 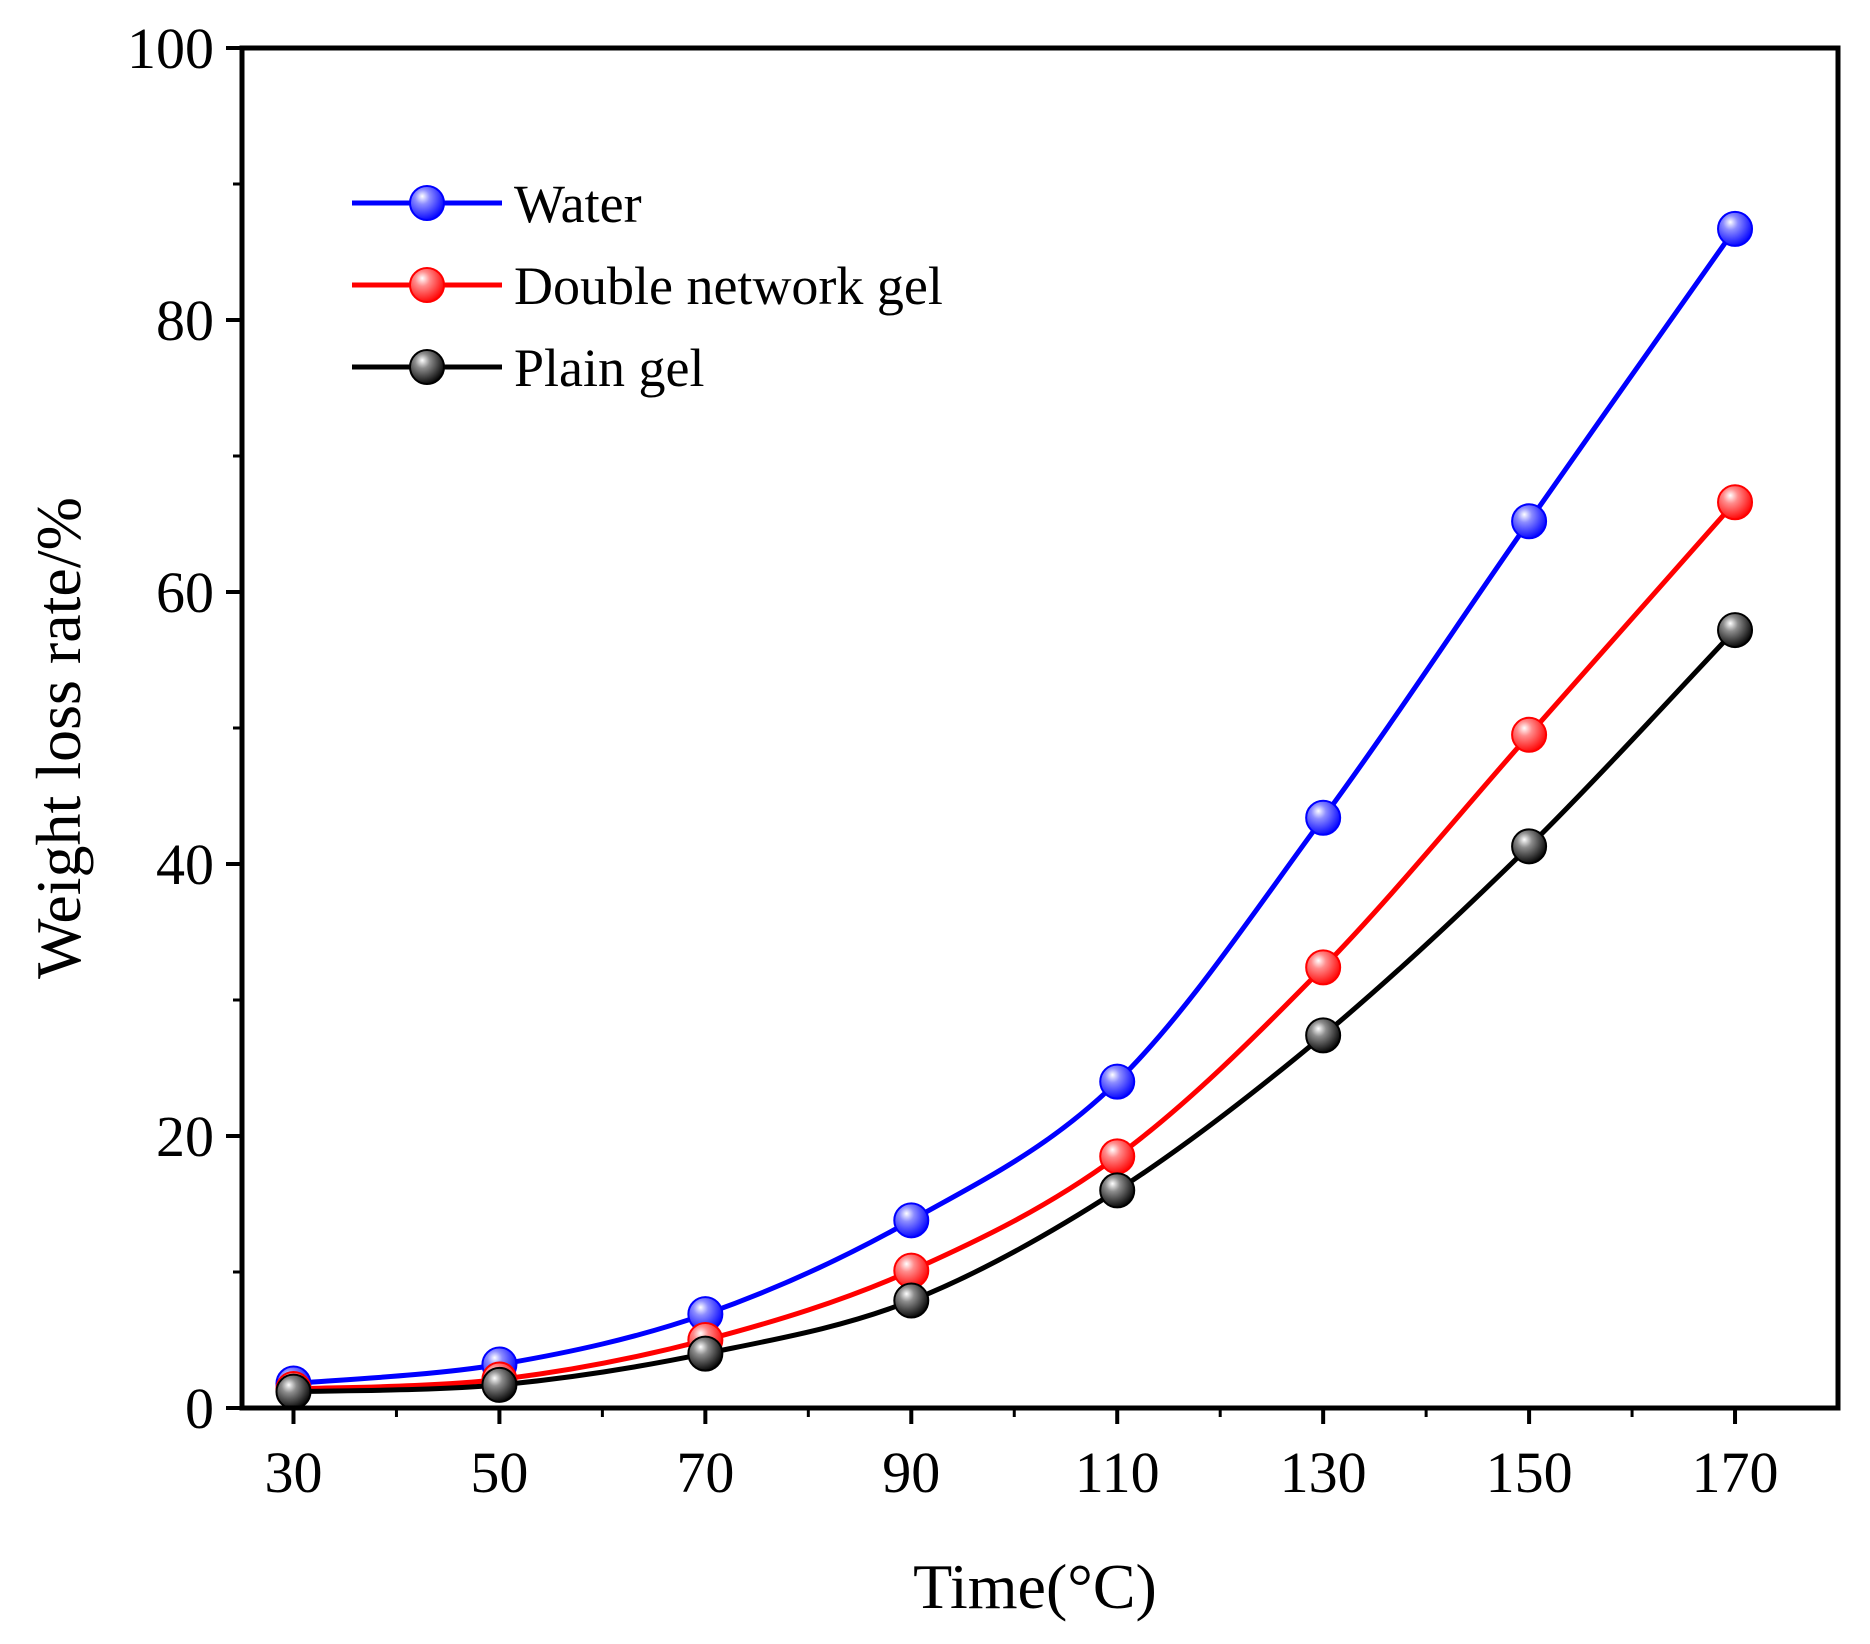 What do you see at coordinates (609, 368) in the screenshot?
I see `legend-label: Plain gel` at bounding box center [609, 368].